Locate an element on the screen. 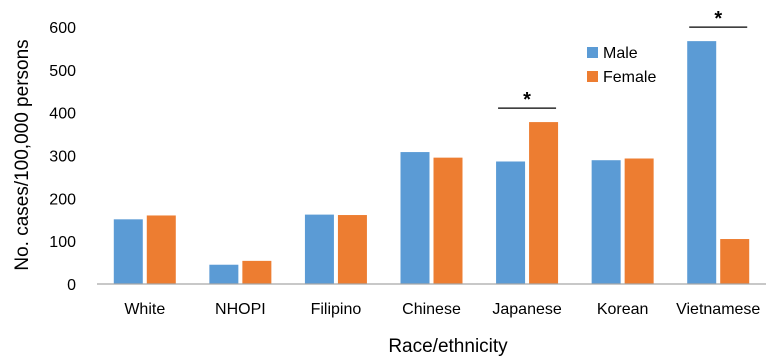 Image resolution: width=770 pixels, height=357 pixels. bar-female-korean is located at coordinates (639, 221).